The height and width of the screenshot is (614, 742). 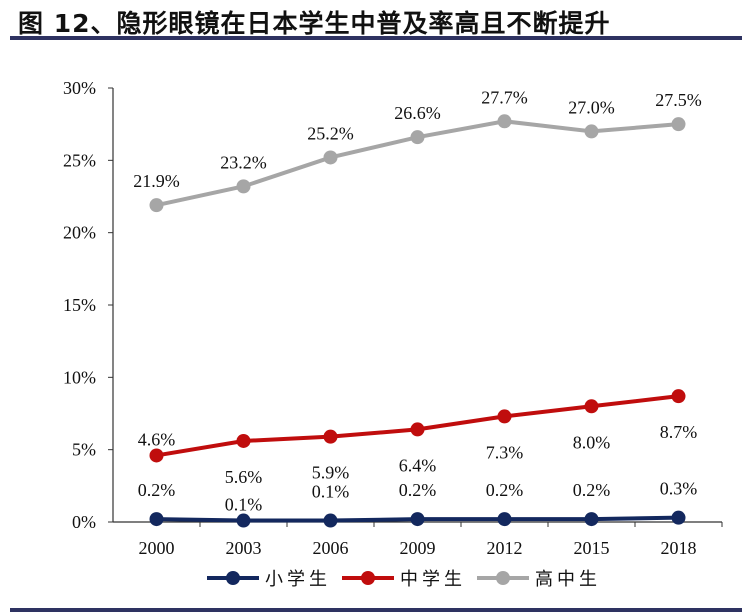 What do you see at coordinates (298, 579) in the screenshot?
I see `legend-label: 小学生` at bounding box center [298, 579].